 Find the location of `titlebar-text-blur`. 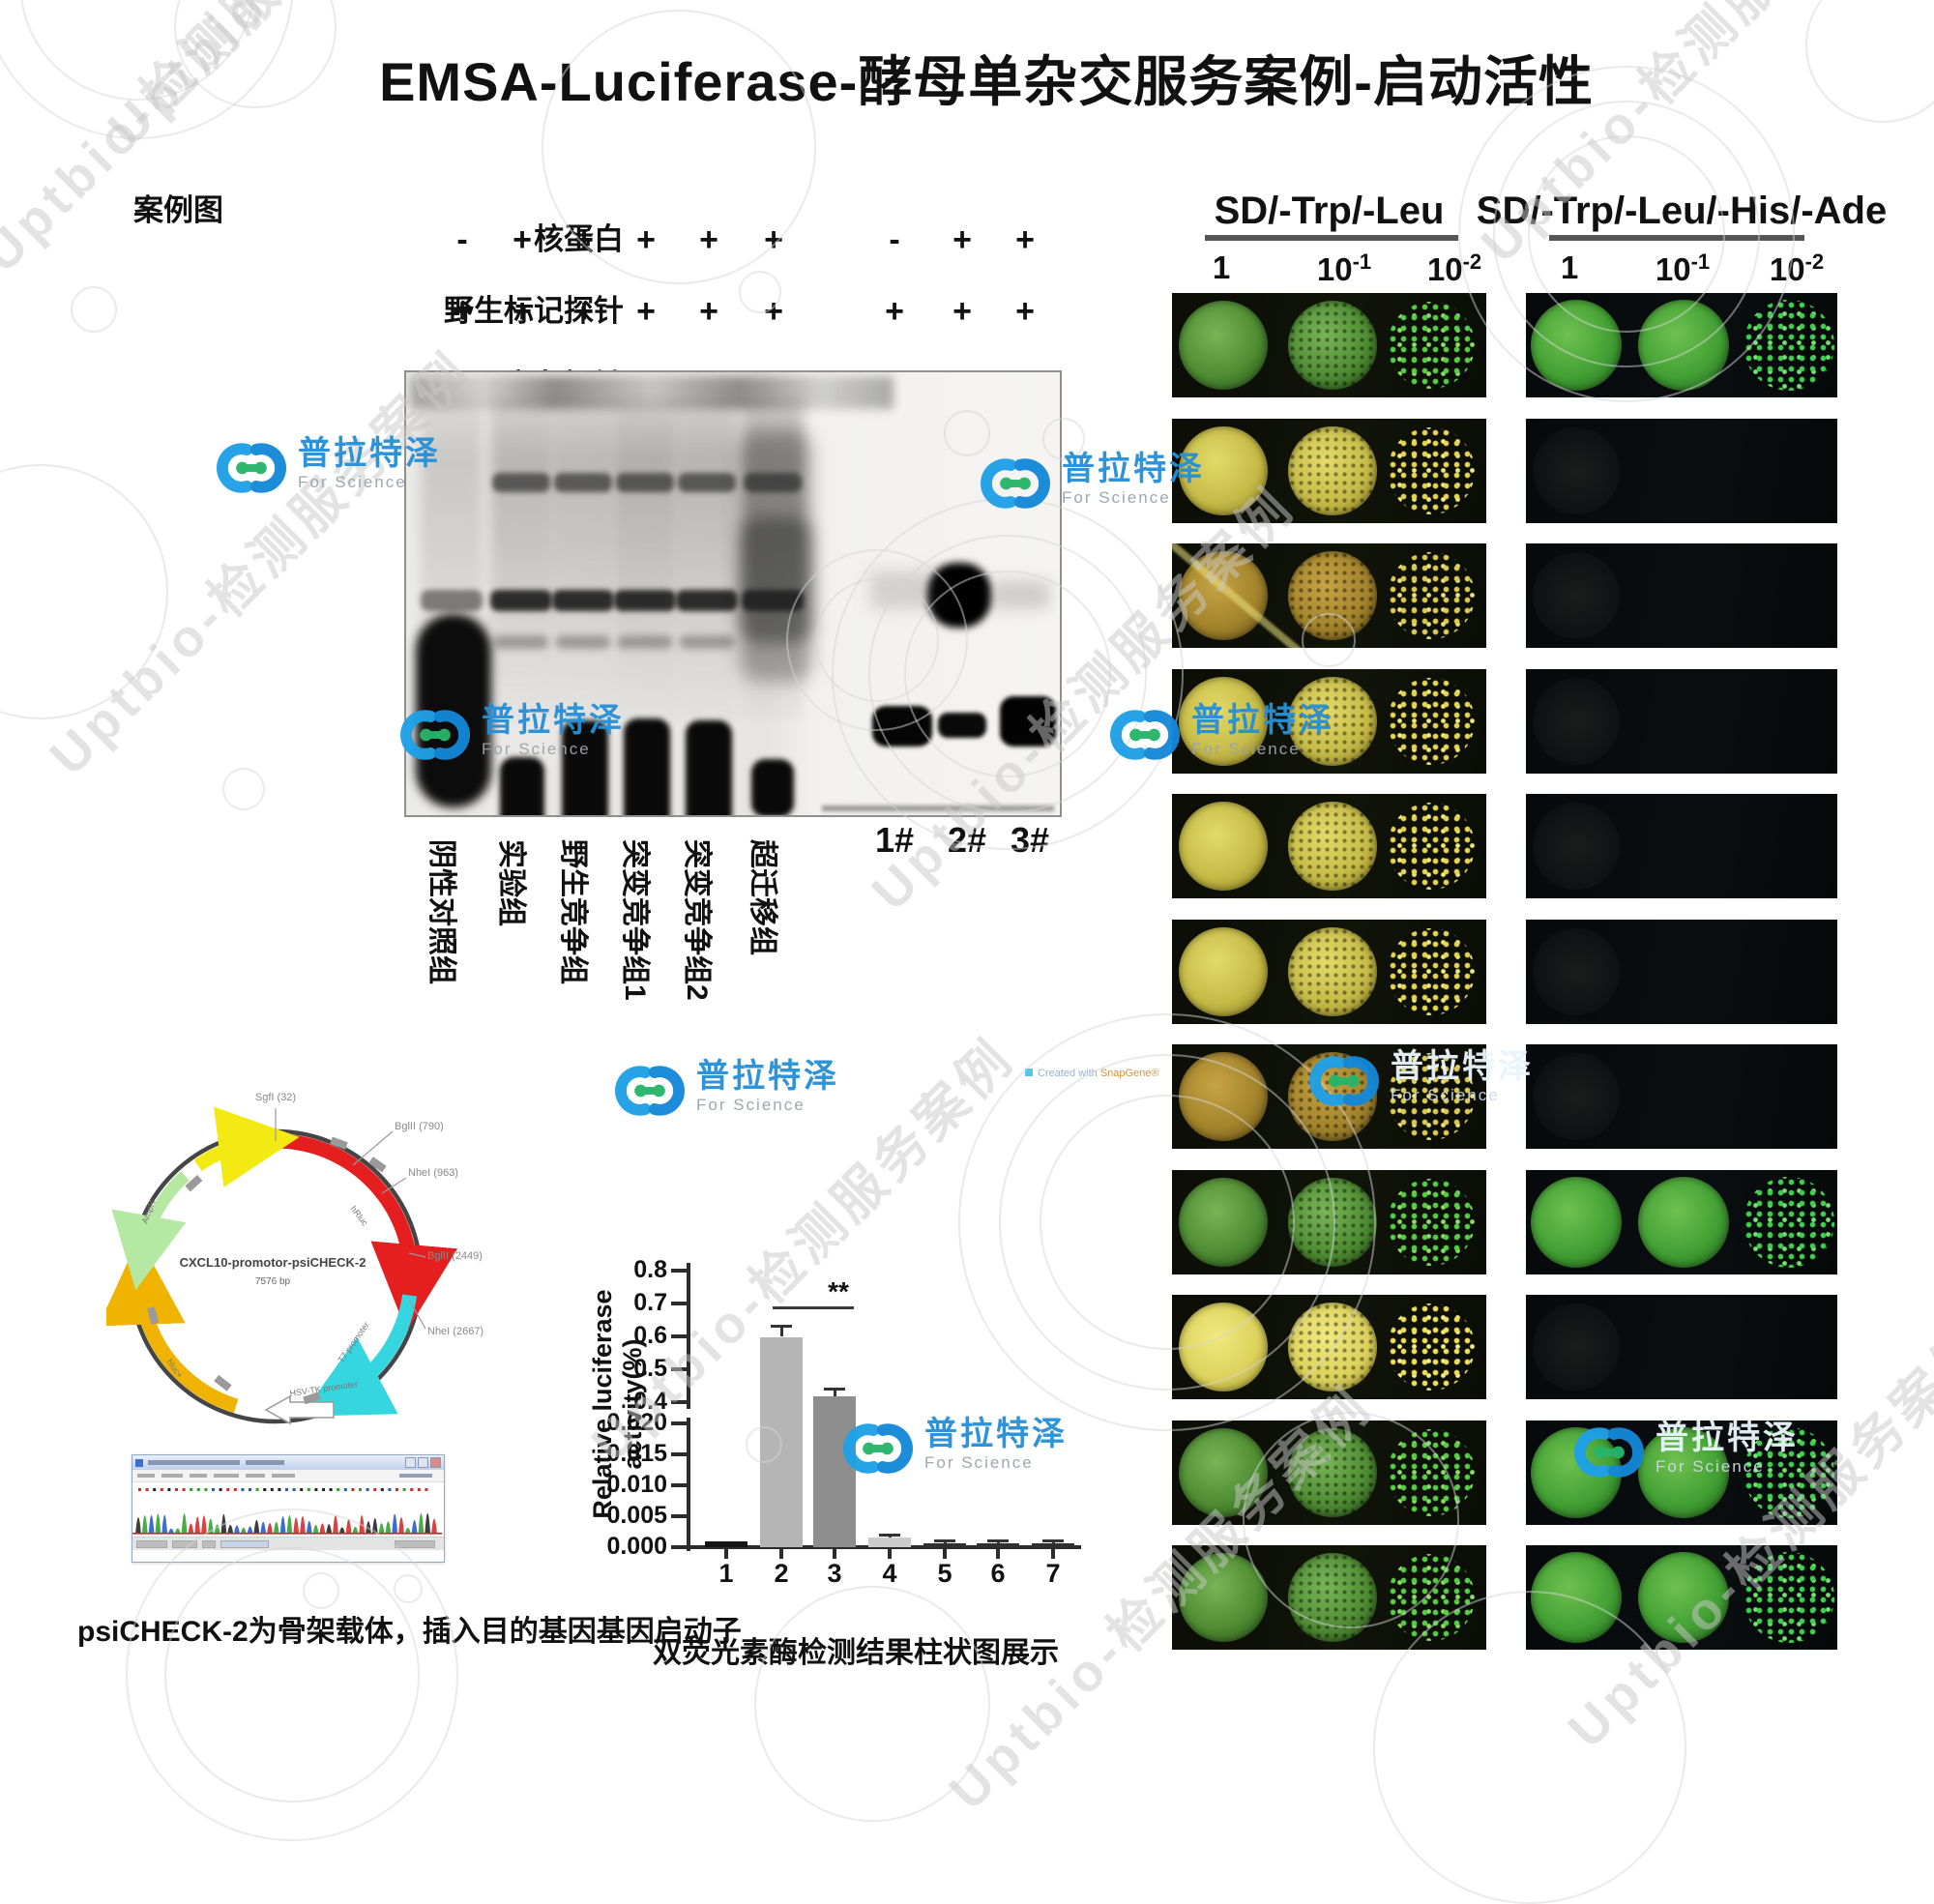

titlebar-text-blur is located at coordinates (265, 1463).